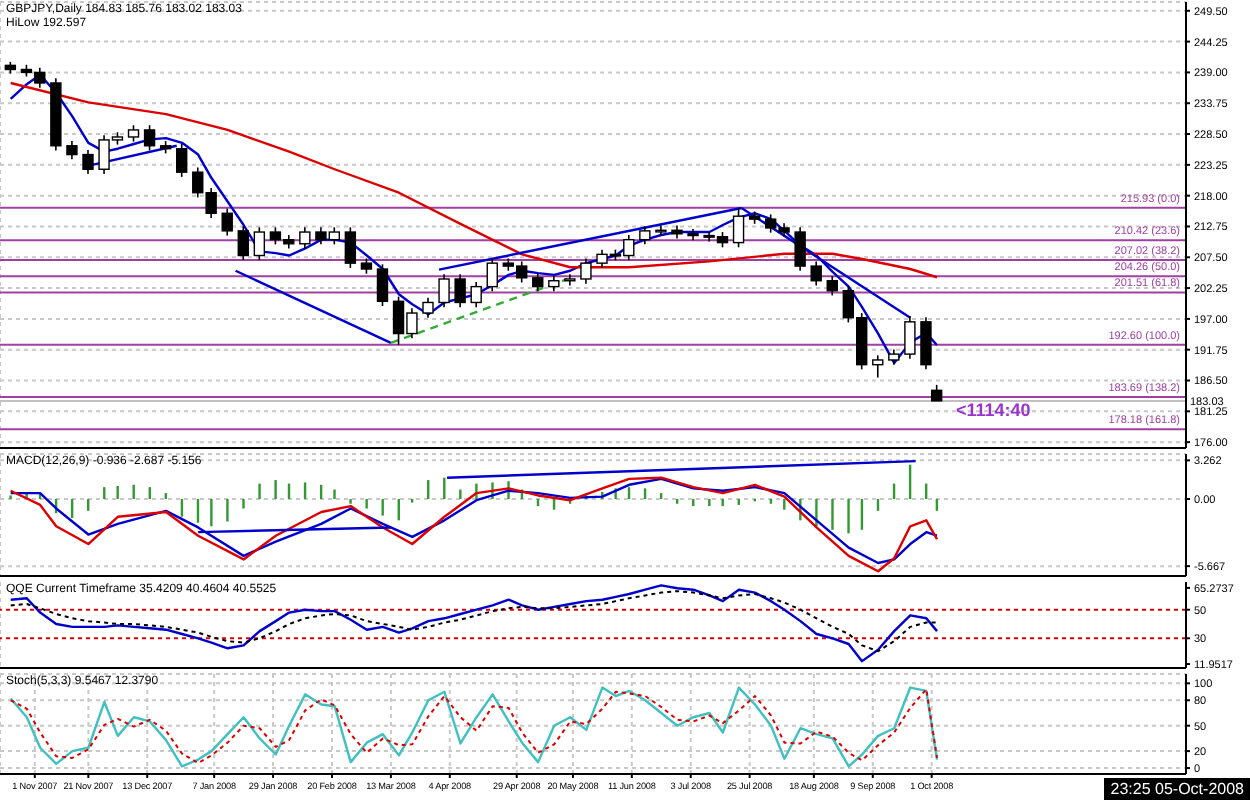 This screenshot has width=1250, height=800. Describe the element at coordinates (993, 410) in the screenshot. I see `annotation: <1114:40` at that location.